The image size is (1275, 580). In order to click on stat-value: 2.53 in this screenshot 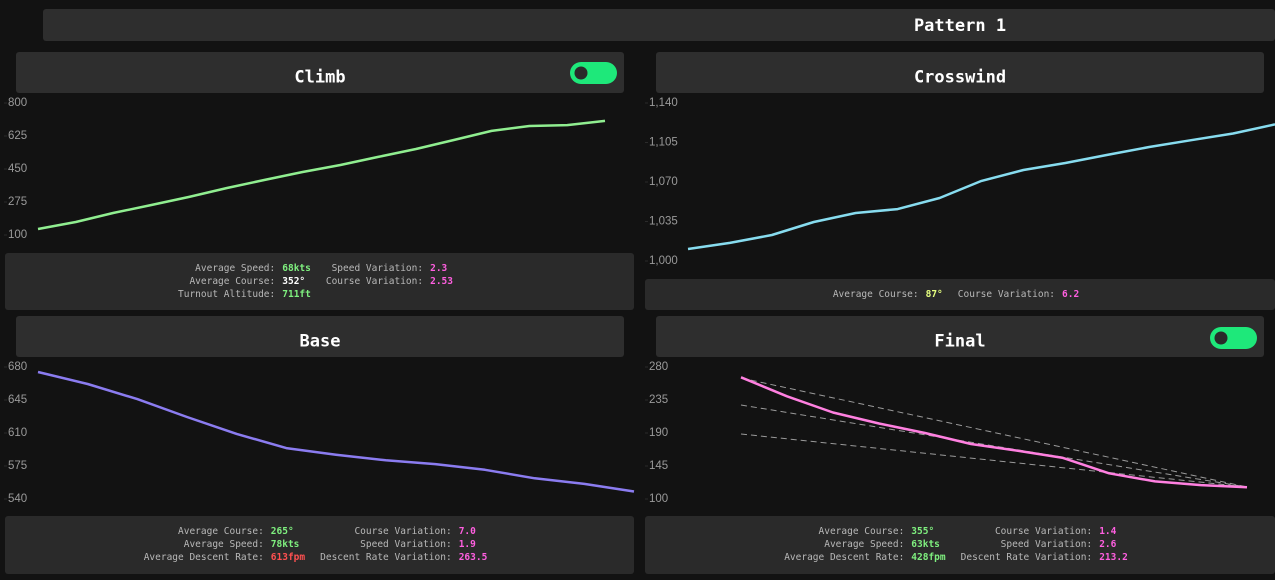, I will do `click(441, 281)`.